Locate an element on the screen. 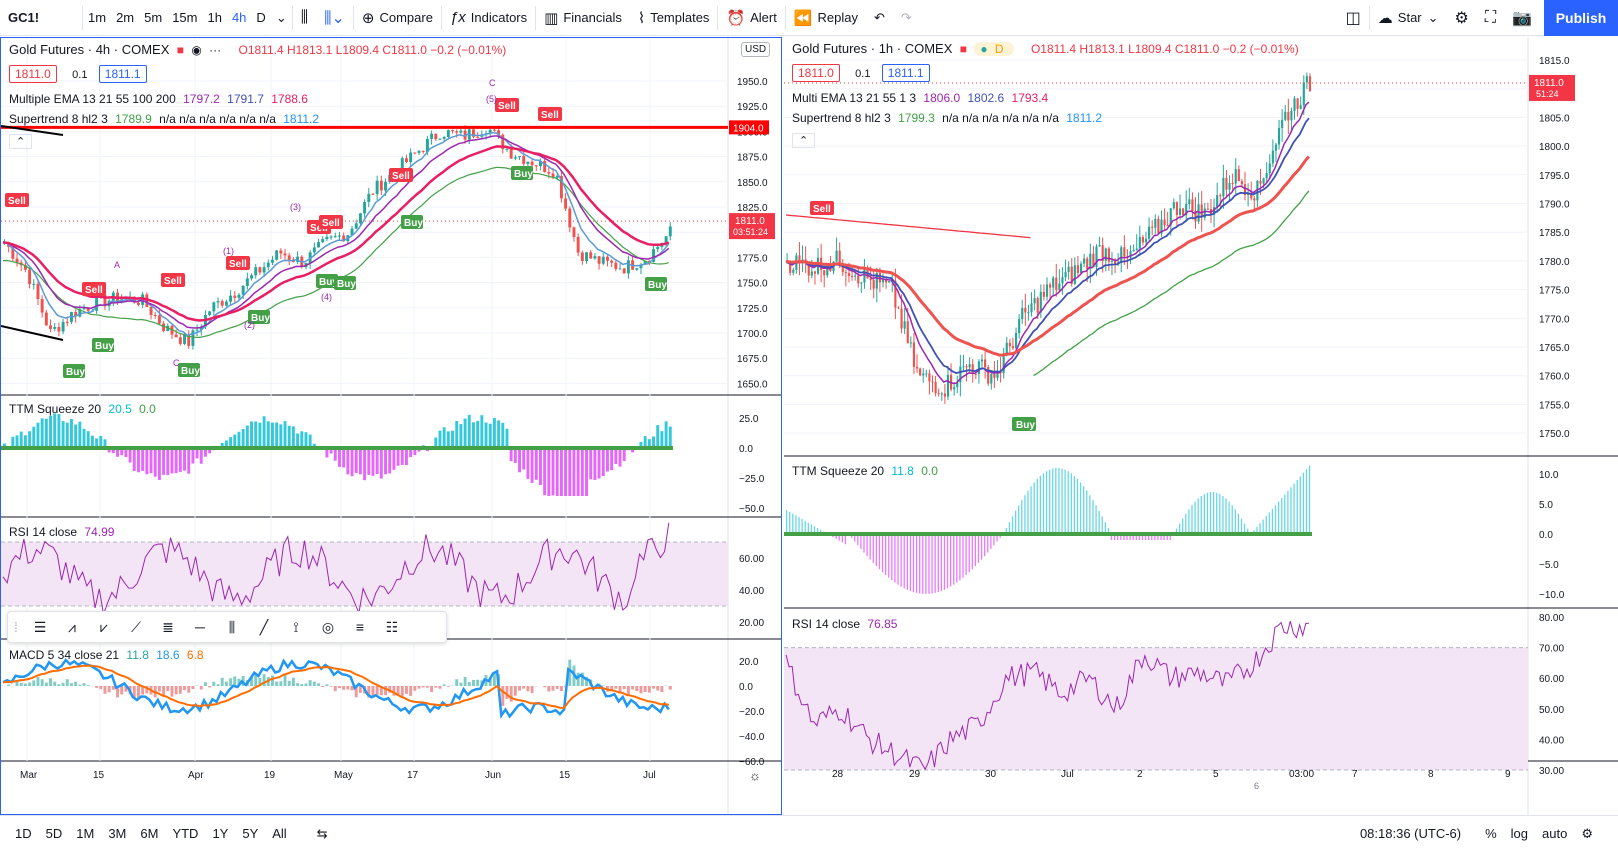 The height and width of the screenshot is (851, 1618). star-button: ☁ Star ⌄ is located at coordinates (1408, 18).